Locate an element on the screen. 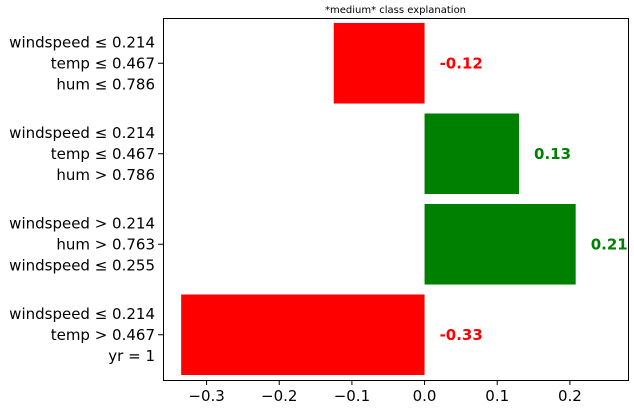 The width and height of the screenshot is (634, 408). category-label-0-1: temp ≤ 0.467 is located at coordinates (103, 63).